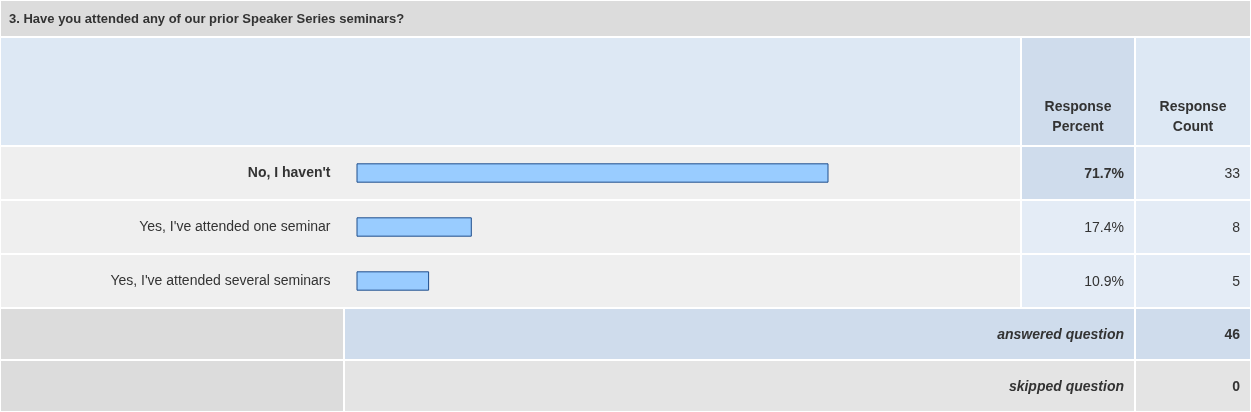 This screenshot has width=1251, height=412. Describe the element at coordinates (1078, 227) in the screenshot. I see `data-label: 17.4%` at that location.